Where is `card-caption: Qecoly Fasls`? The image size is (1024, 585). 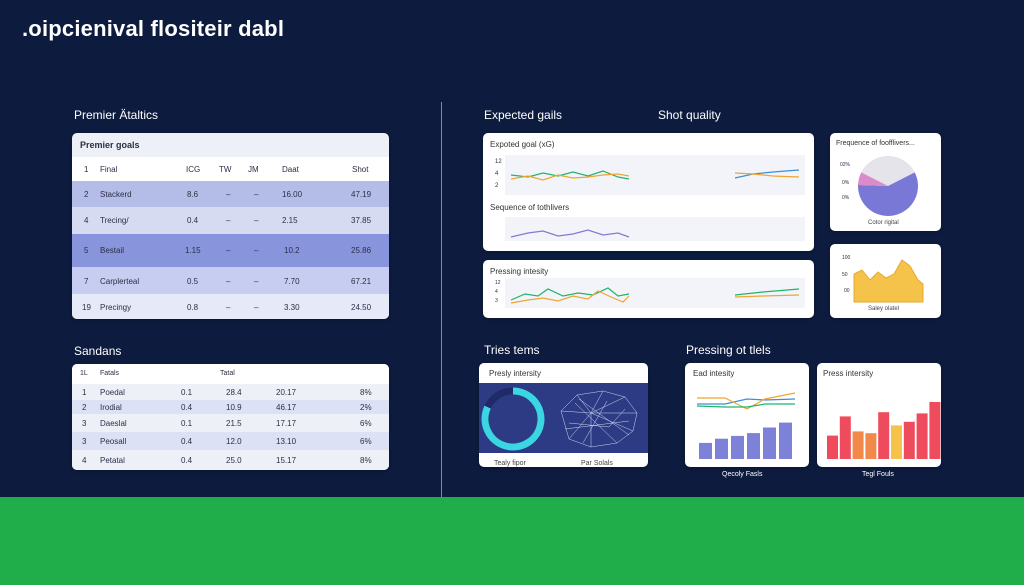
card-caption: Qecoly Fasls is located at coordinates (742, 474).